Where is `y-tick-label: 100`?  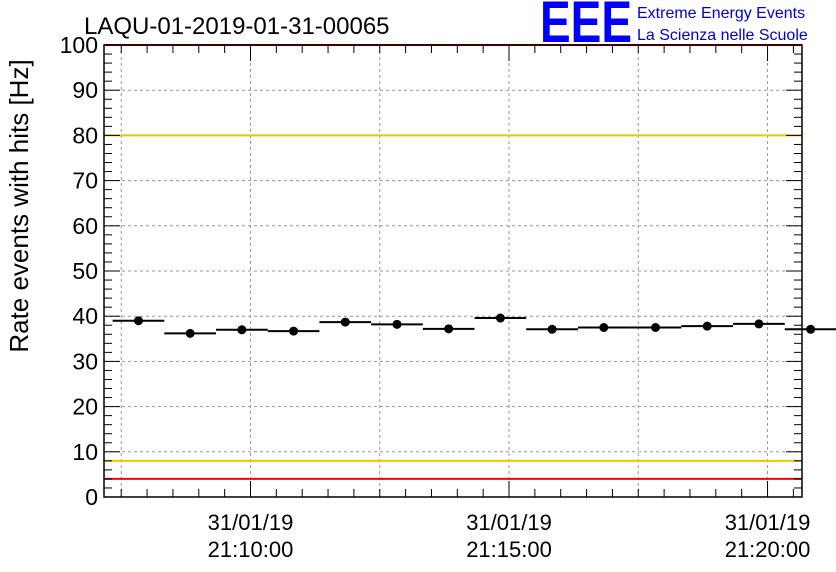 y-tick-label: 100 is located at coordinates (79, 45).